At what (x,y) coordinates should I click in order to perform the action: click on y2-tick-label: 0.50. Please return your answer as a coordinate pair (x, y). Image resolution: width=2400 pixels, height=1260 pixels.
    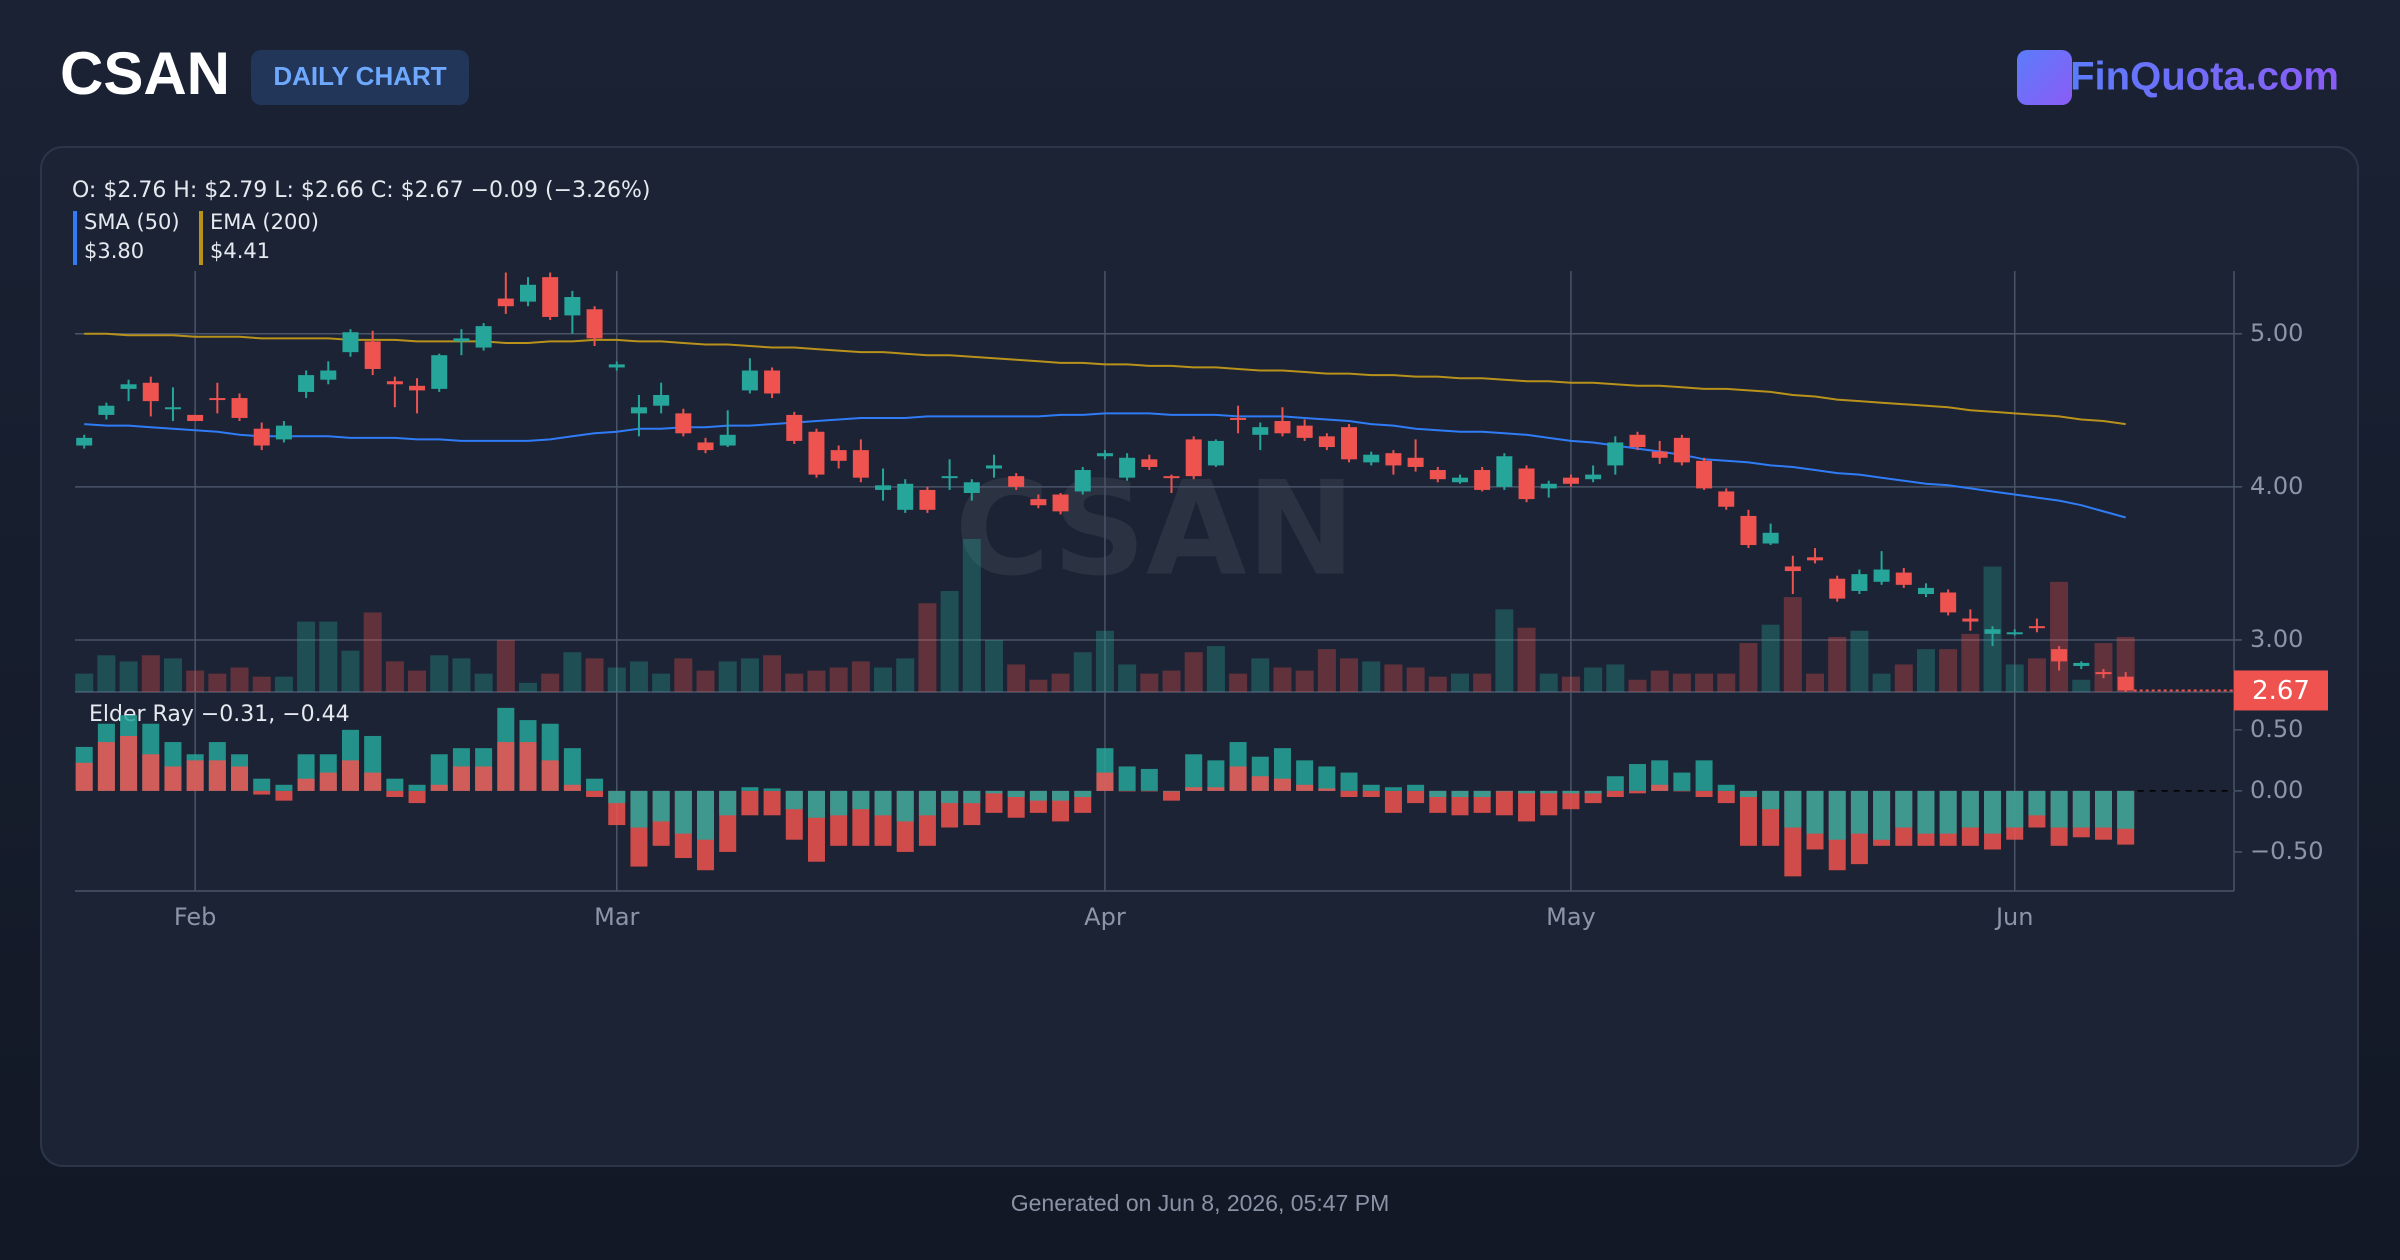
    Looking at the image, I should click on (2276, 729).